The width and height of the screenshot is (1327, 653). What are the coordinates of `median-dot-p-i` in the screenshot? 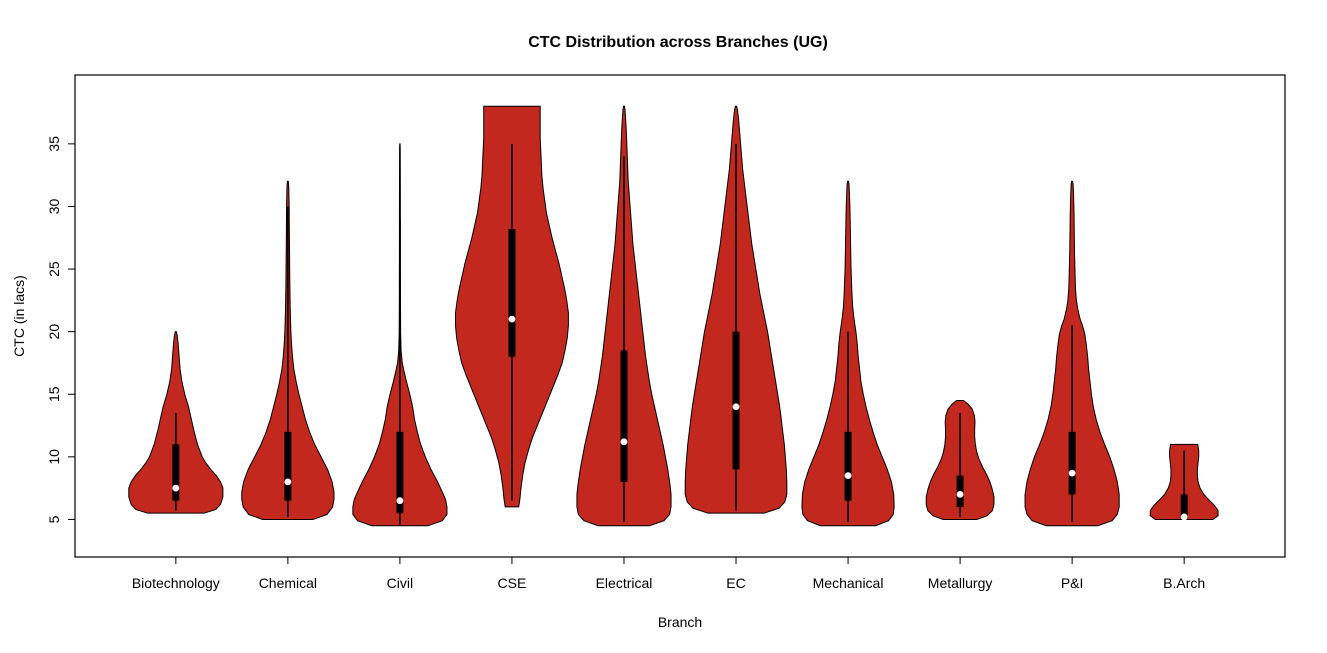 It's located at (1072, 473).